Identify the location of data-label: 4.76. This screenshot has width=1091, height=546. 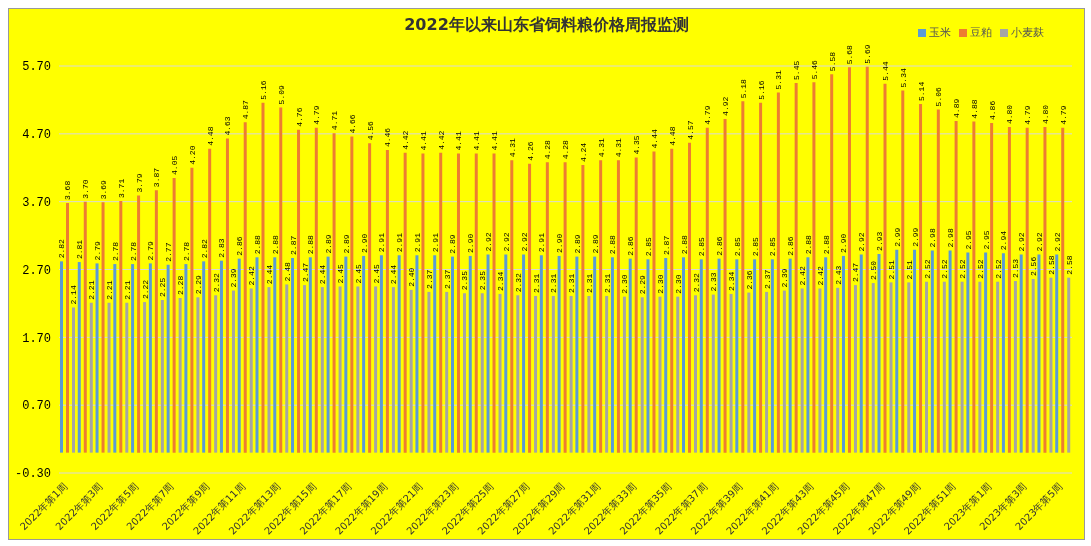
(299, 117).